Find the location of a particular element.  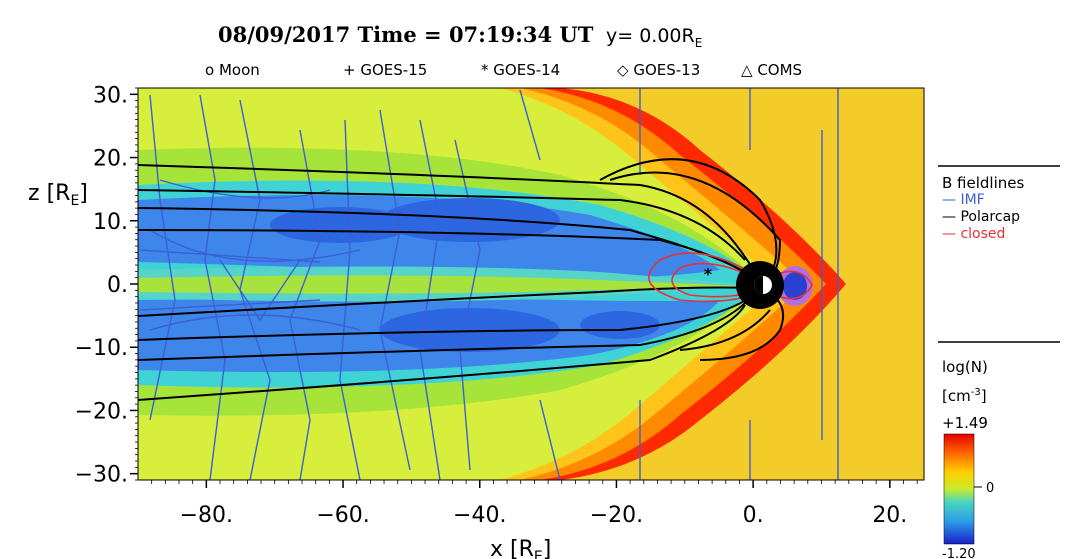

x-tick-label: 0. is located at coordinates (753, 515).